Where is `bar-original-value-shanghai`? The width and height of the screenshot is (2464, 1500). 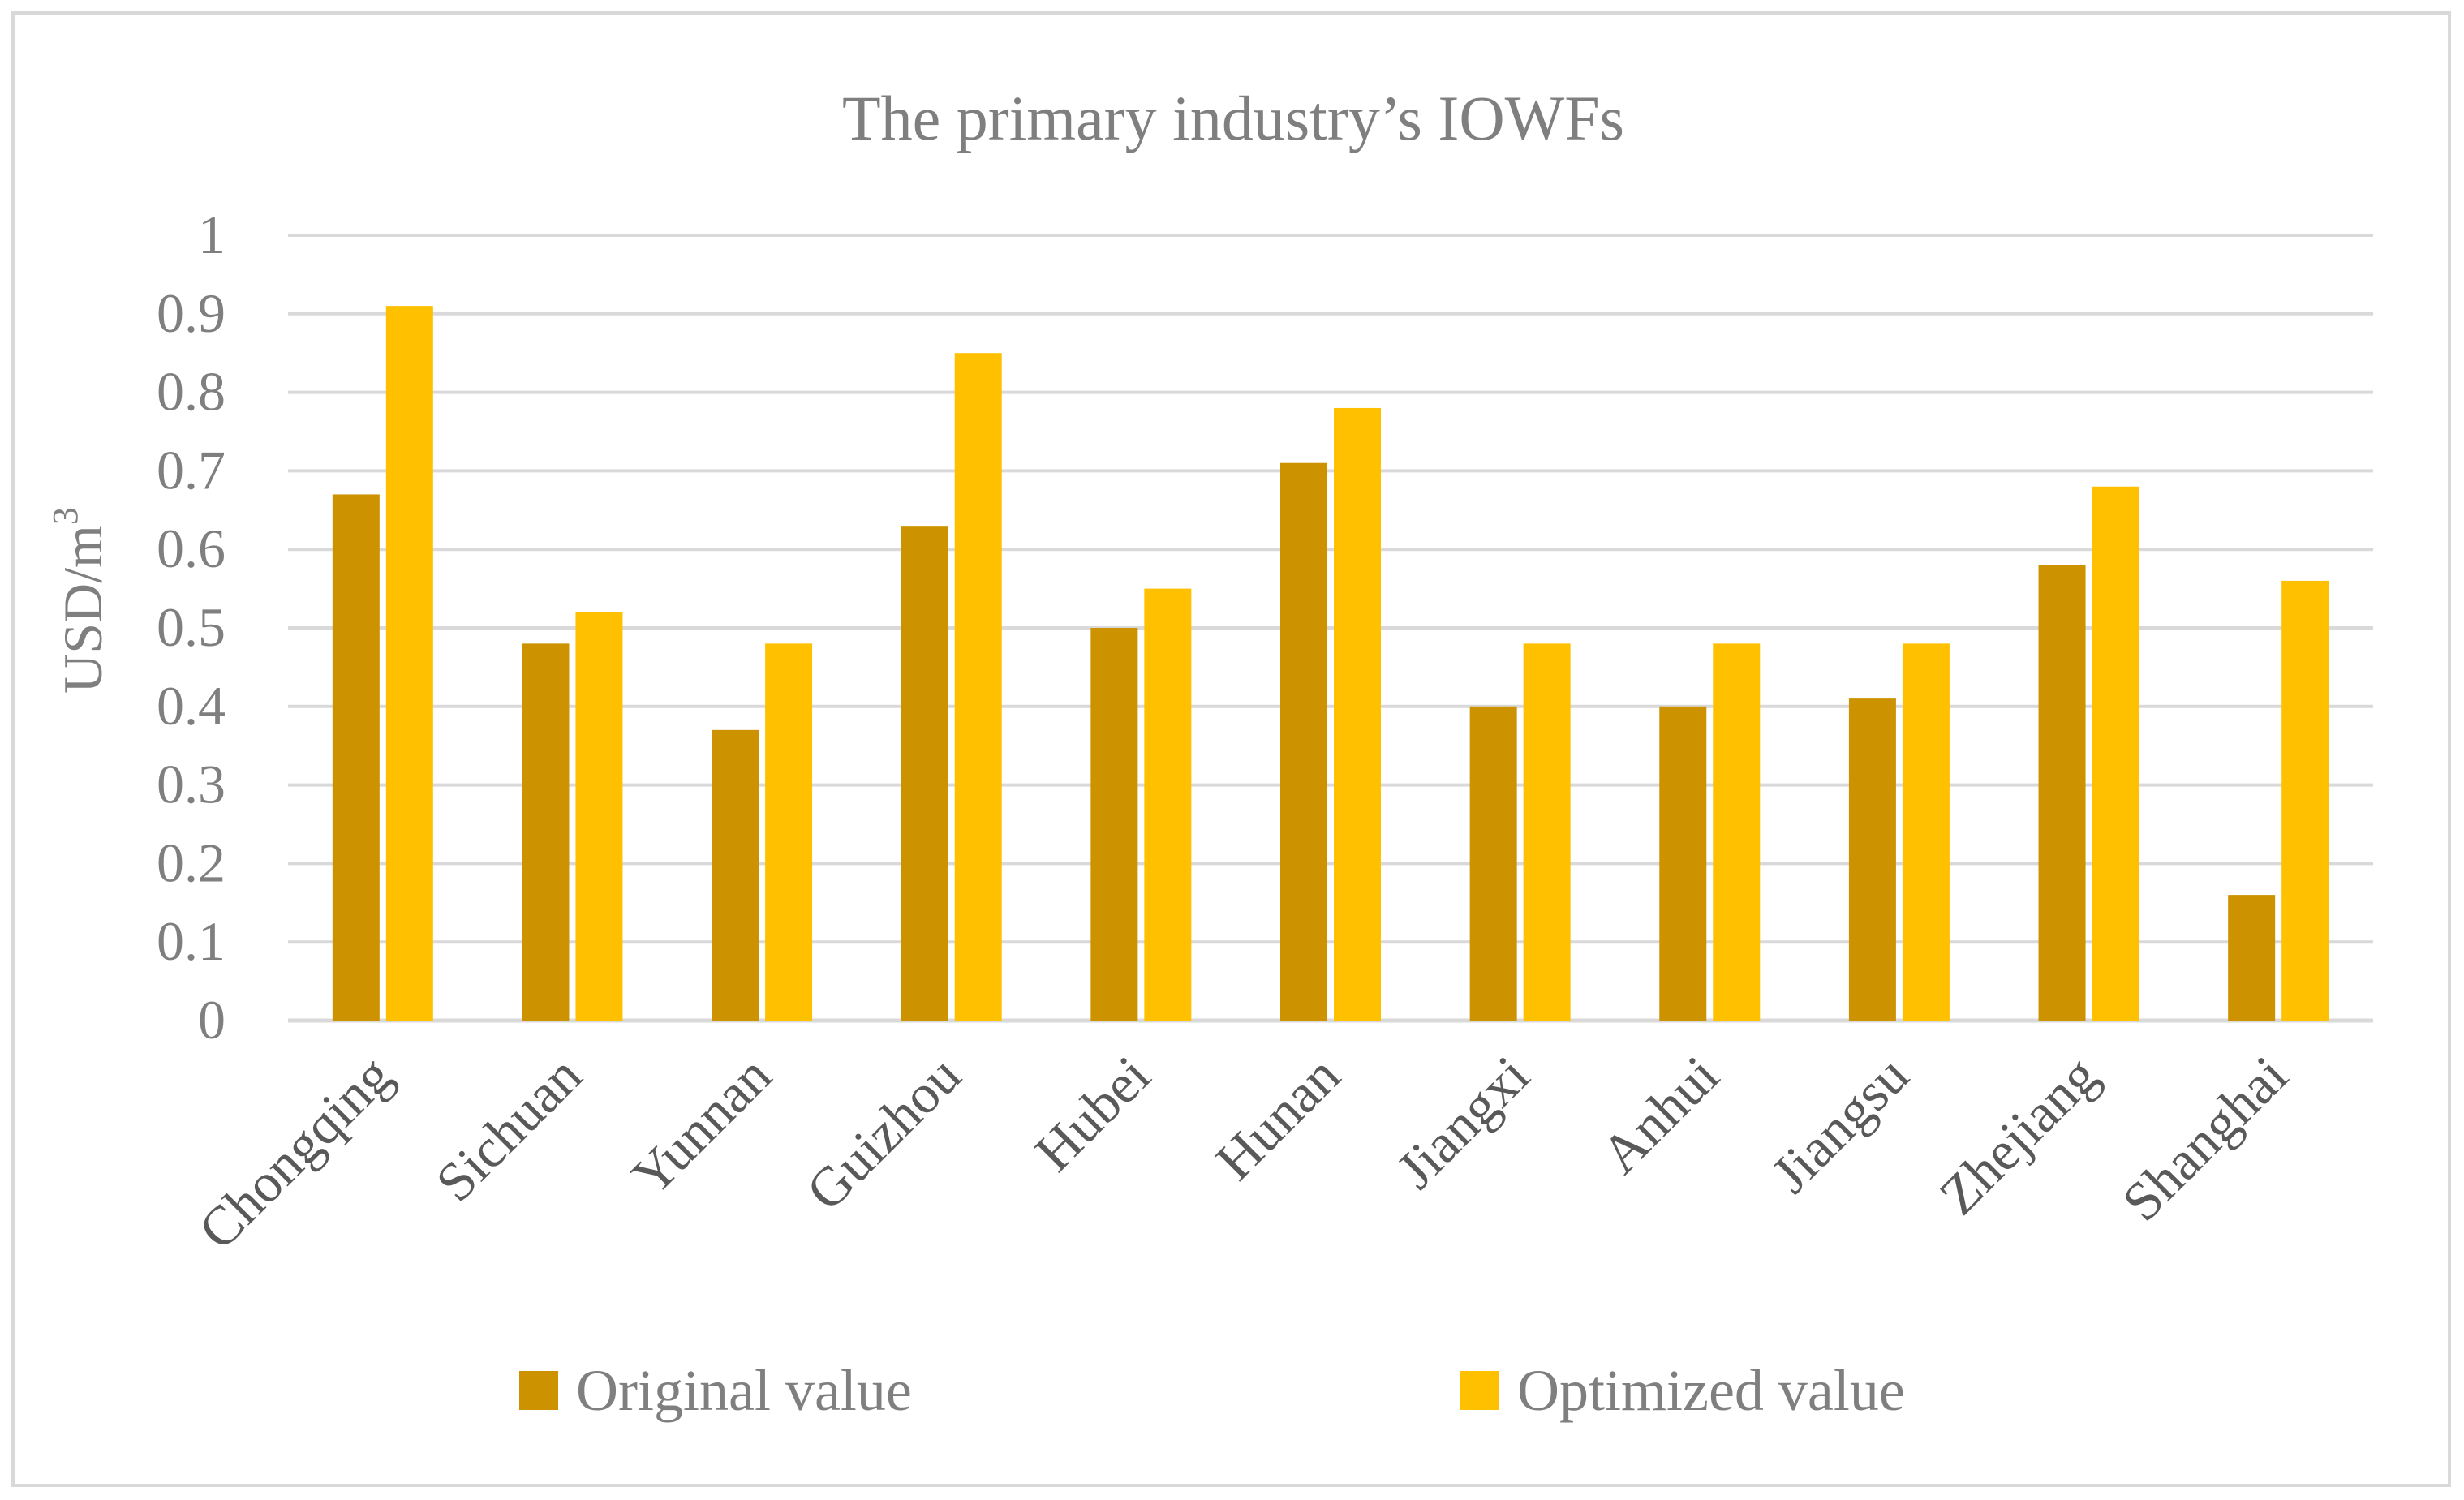 bar-original-value-shanghai is located at coordinates (2252, 958).